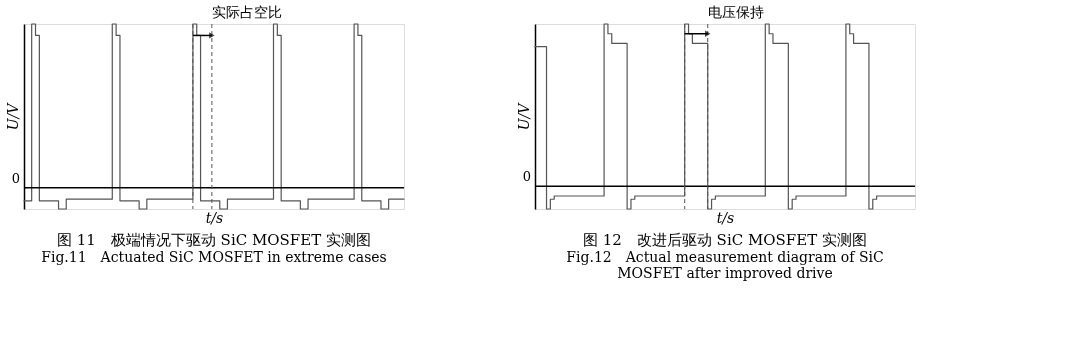 The image size is (1080, 360). I want to click on text: 实际占空比, so click(246, 12).